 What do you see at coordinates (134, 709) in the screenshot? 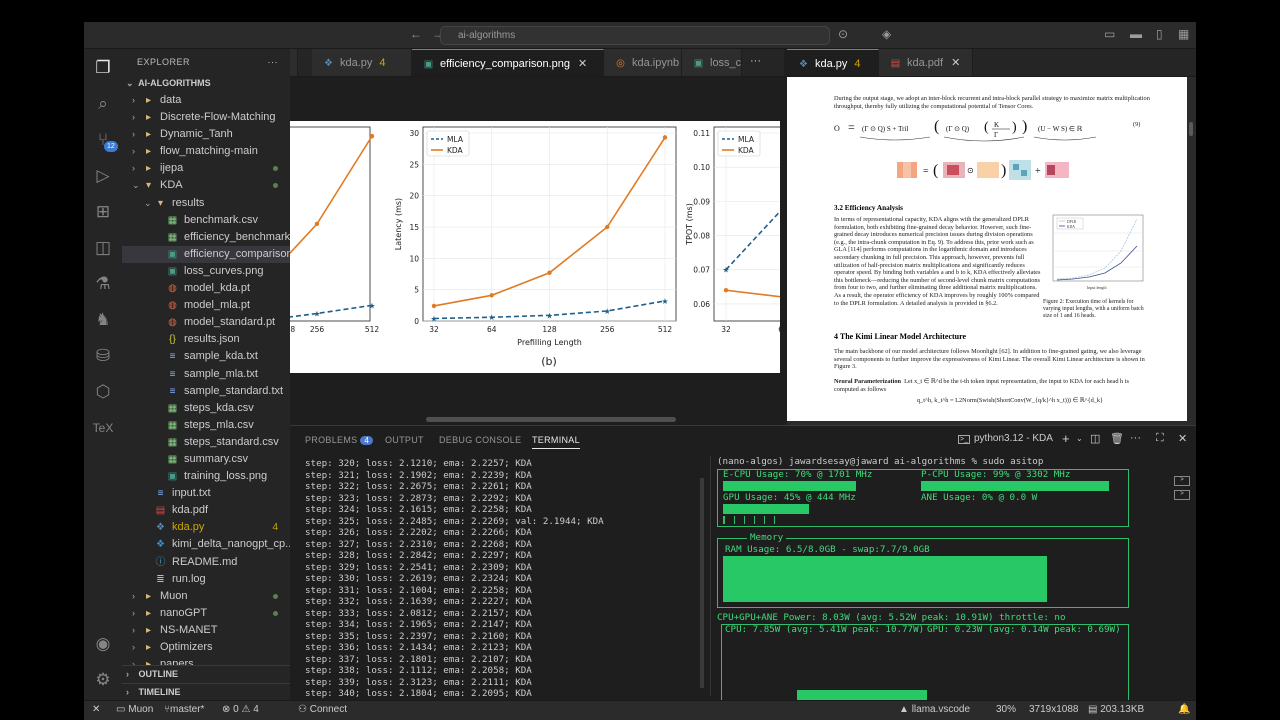
I see `branch-indicator: ▭ Muon` at bounding box center [134, 709].